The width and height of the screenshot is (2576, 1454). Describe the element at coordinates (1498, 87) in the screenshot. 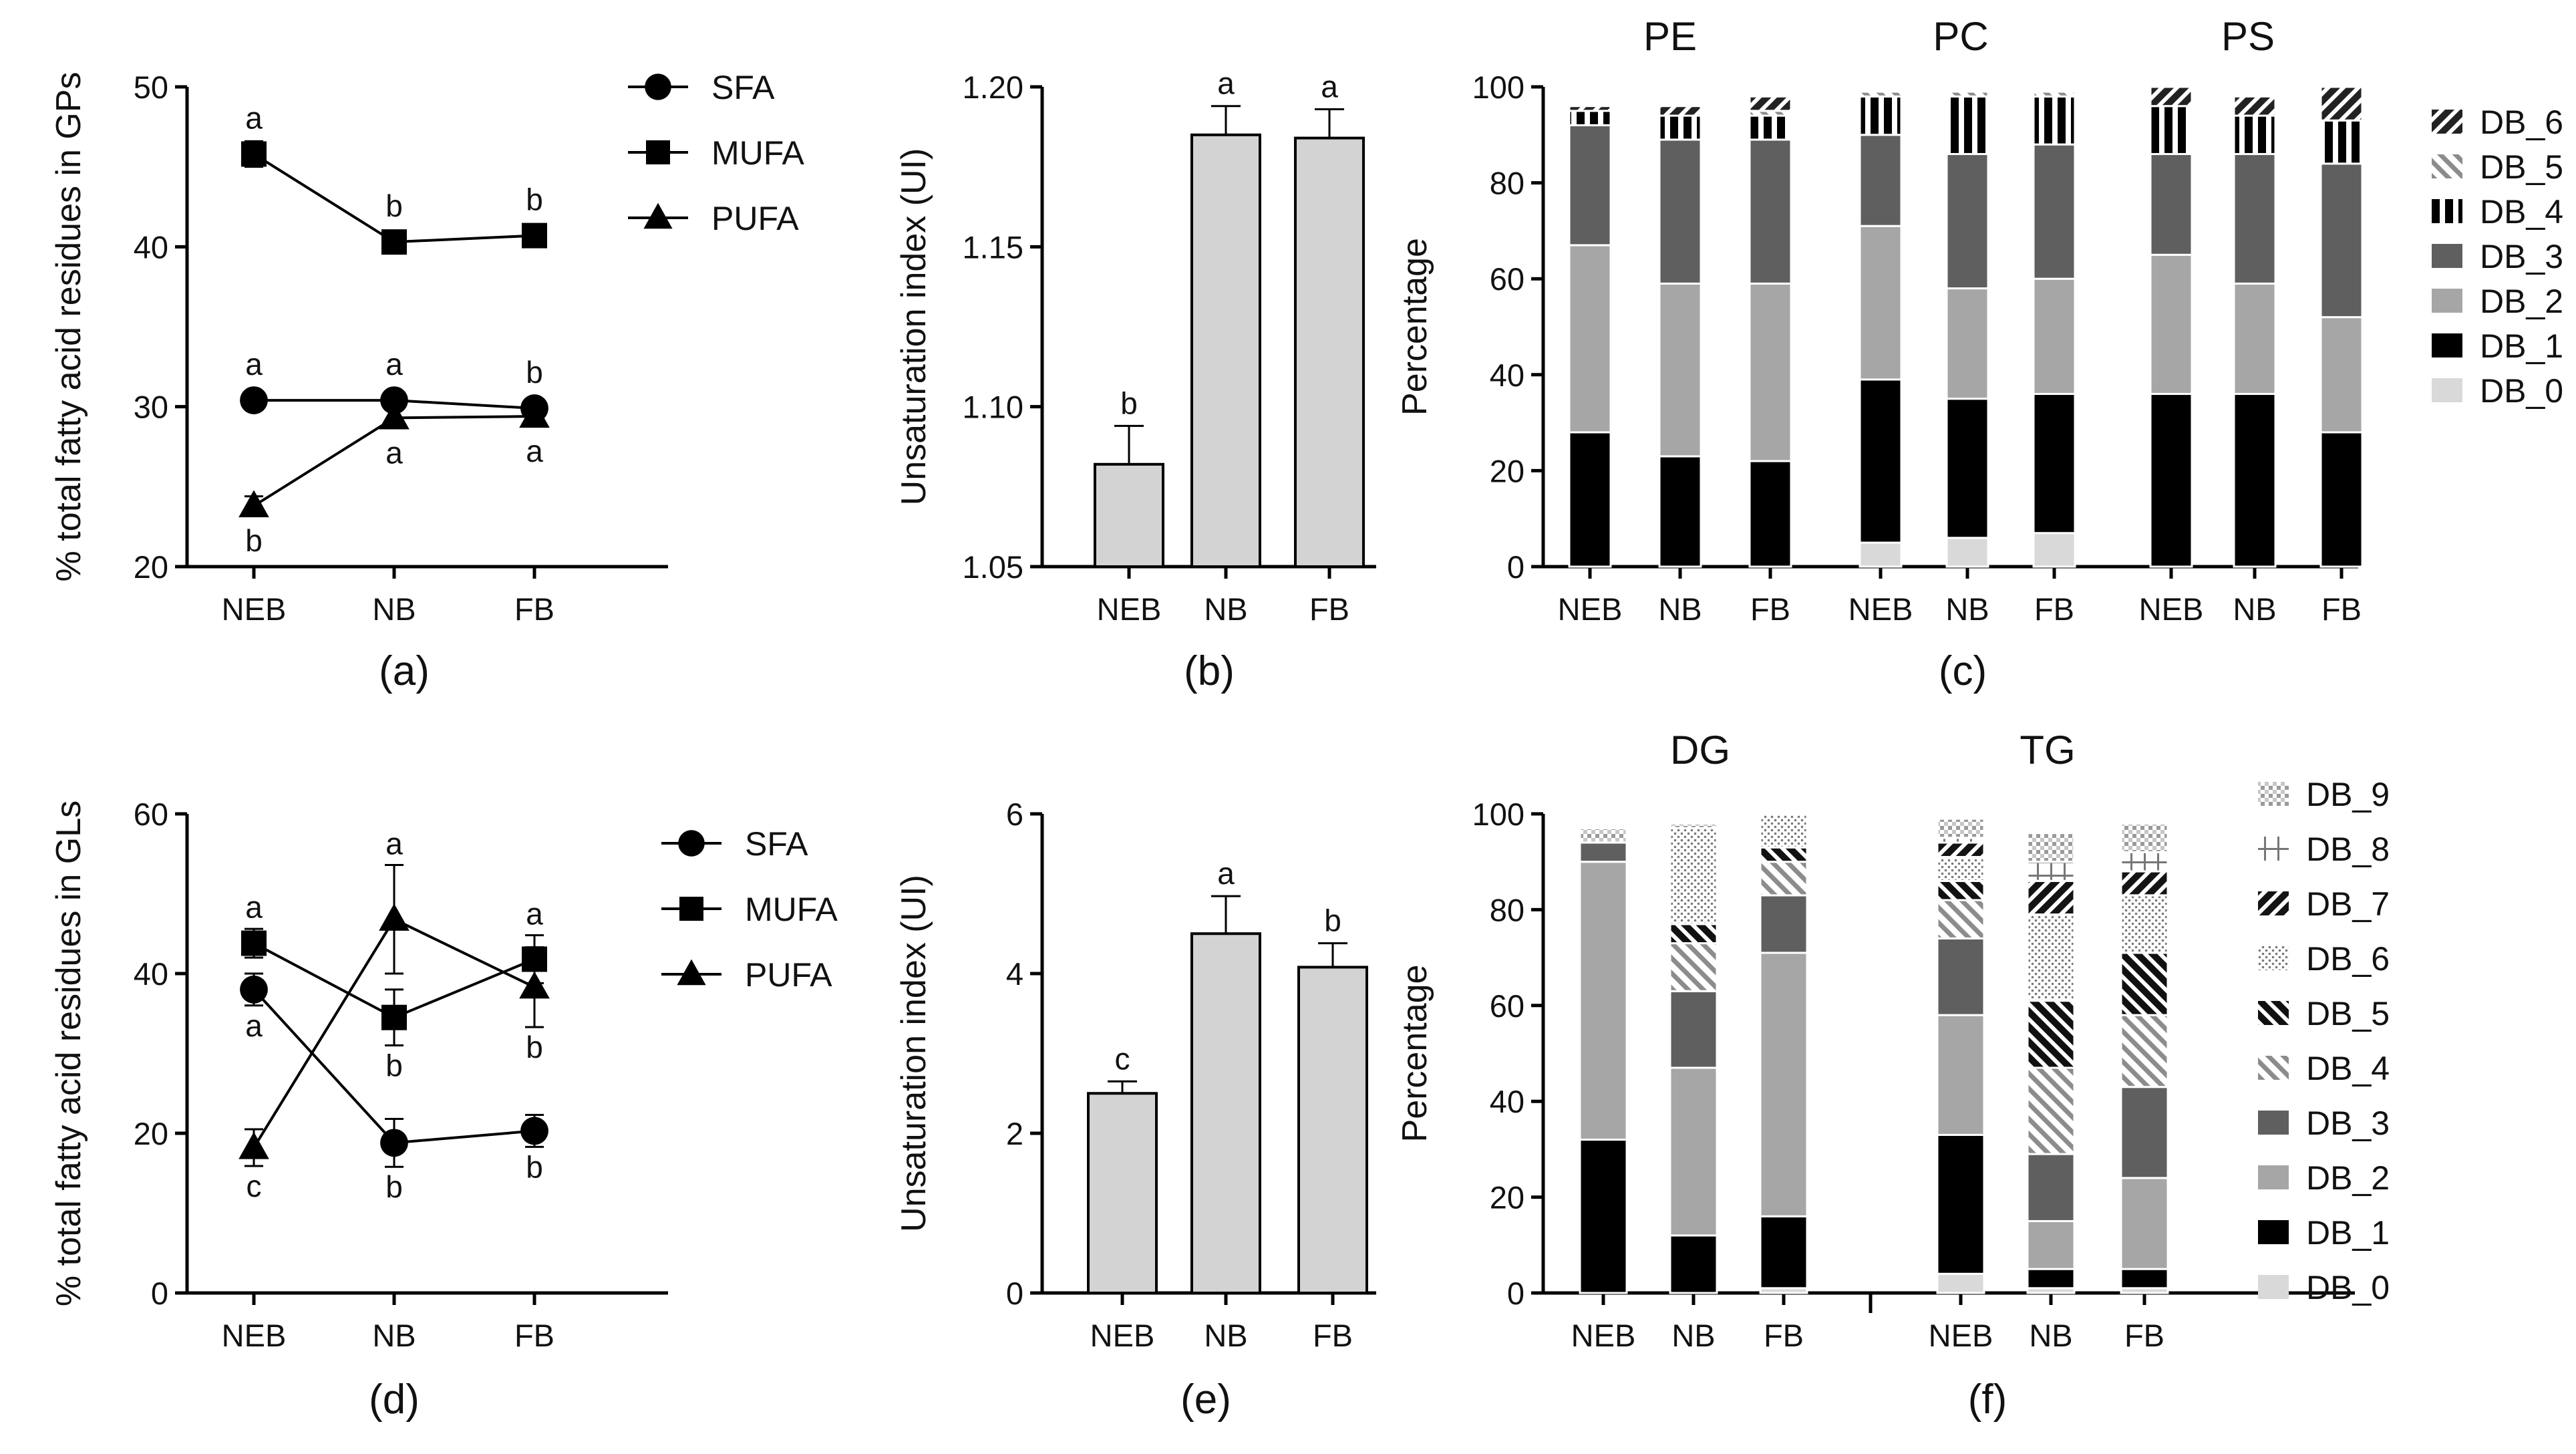

I see `y-tick-label: 100` at that location.